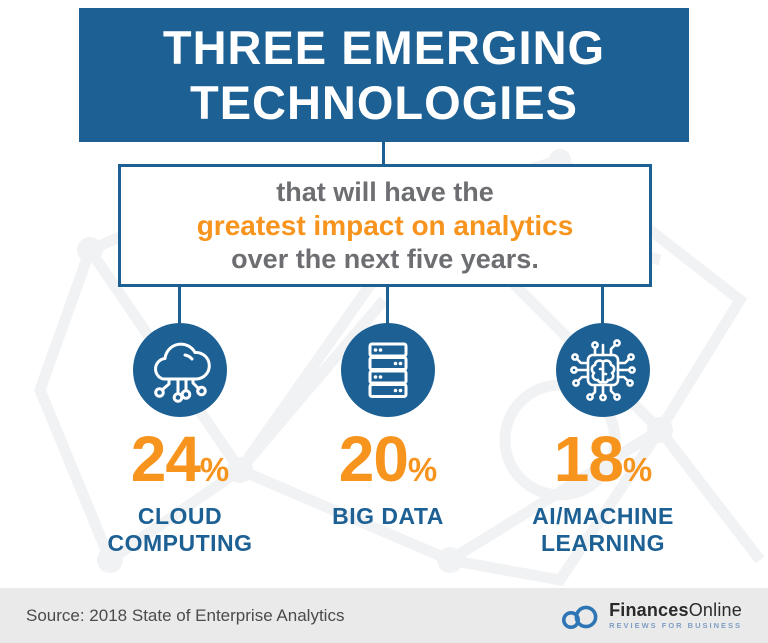  What do you see at coordinates (580, 617) in the screenshot?
I see `financesonline-logo-icon` at bounding box center [580, 617].